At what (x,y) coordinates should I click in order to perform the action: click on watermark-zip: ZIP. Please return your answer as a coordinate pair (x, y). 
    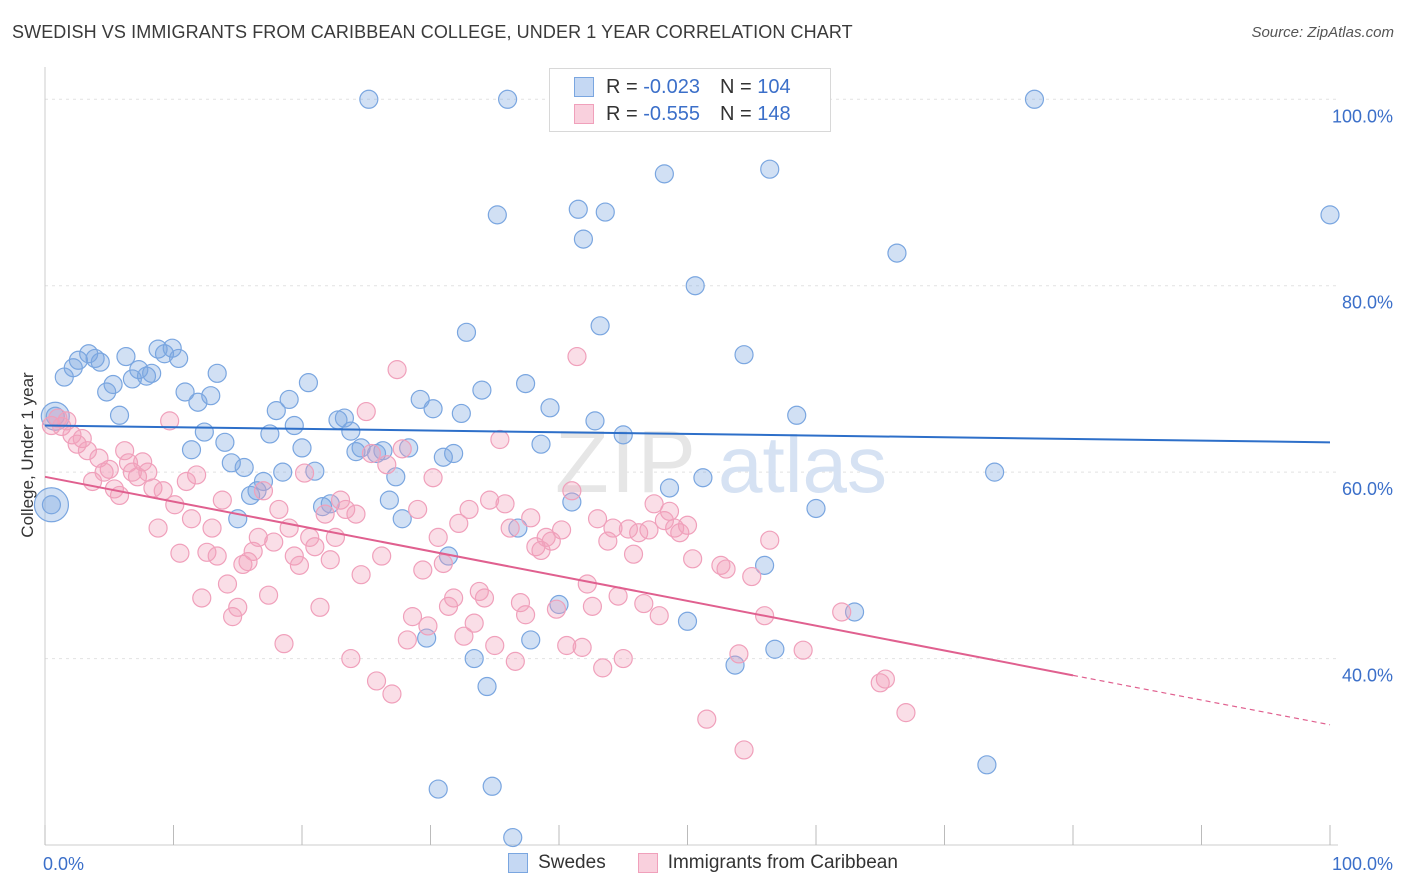
    Looking at the image, I should click on (626, 461).